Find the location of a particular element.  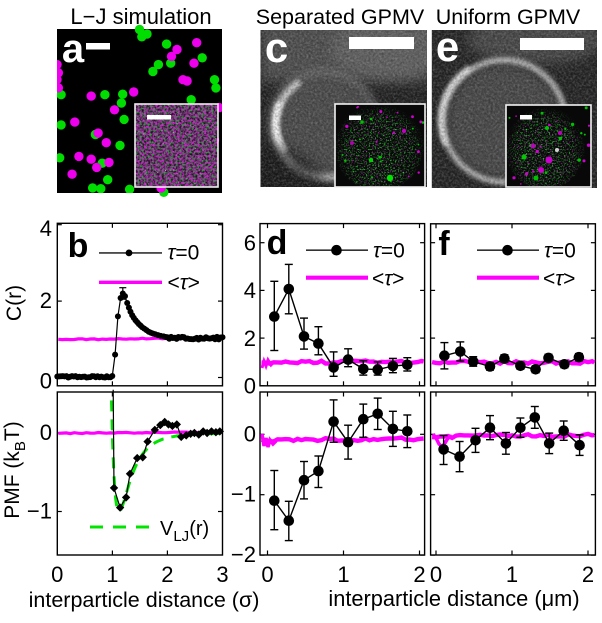

svg-text: f is located at coordinates (444, 244).